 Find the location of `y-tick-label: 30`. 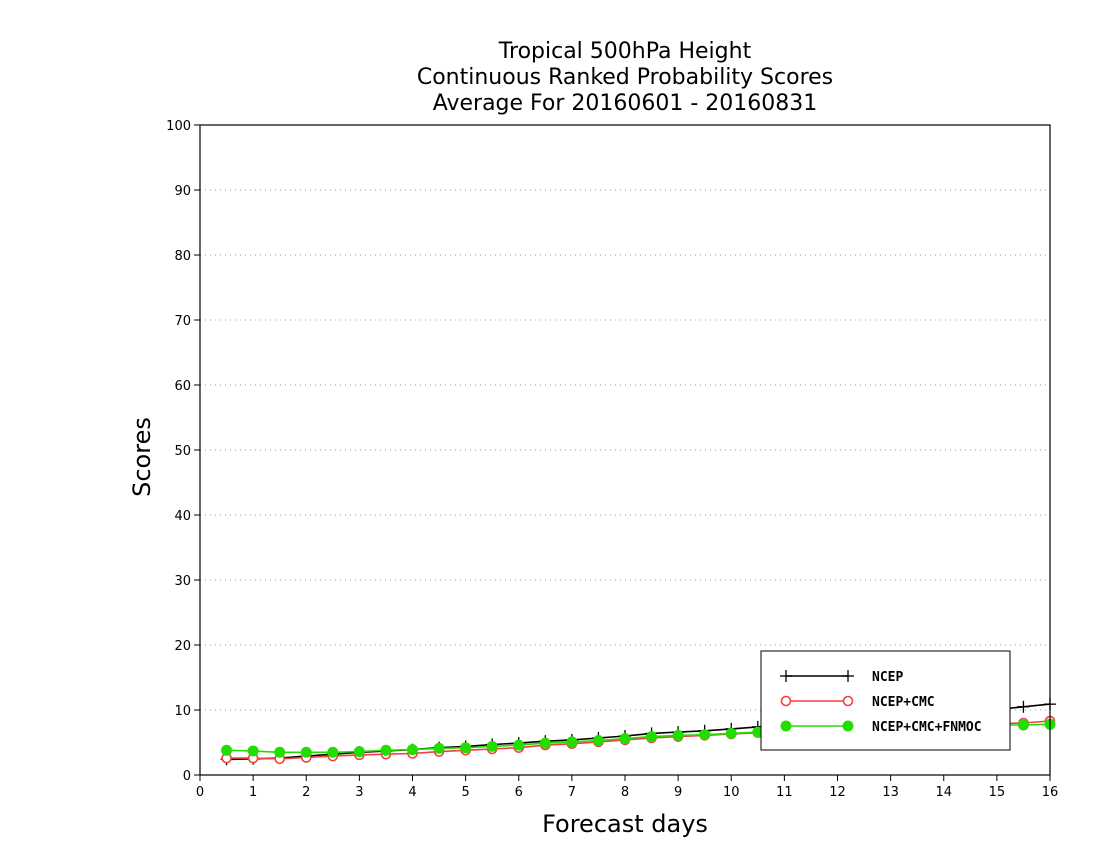

y-tick-label: 30 is located at coordinates (182, 581).